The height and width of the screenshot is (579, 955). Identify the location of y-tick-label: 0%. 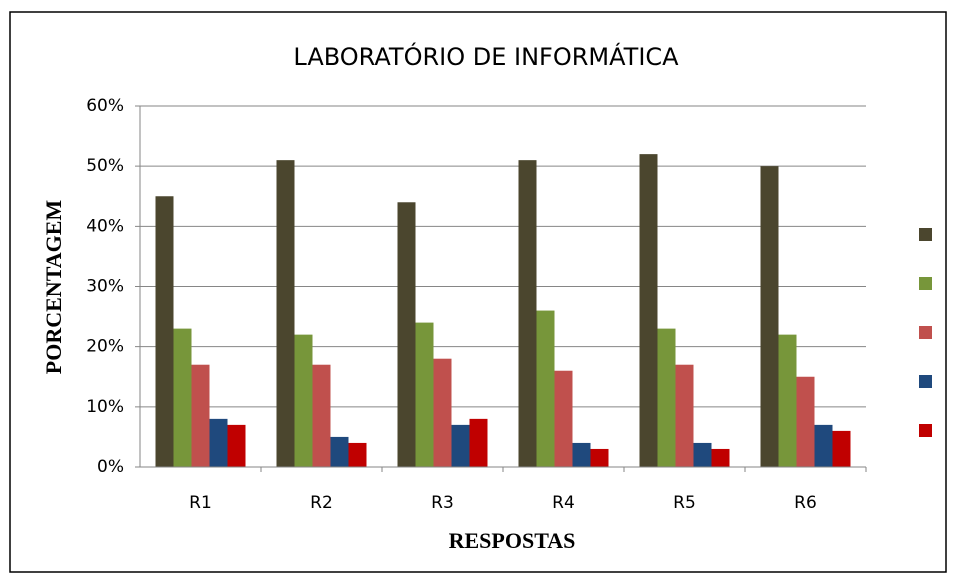
(110, 467).